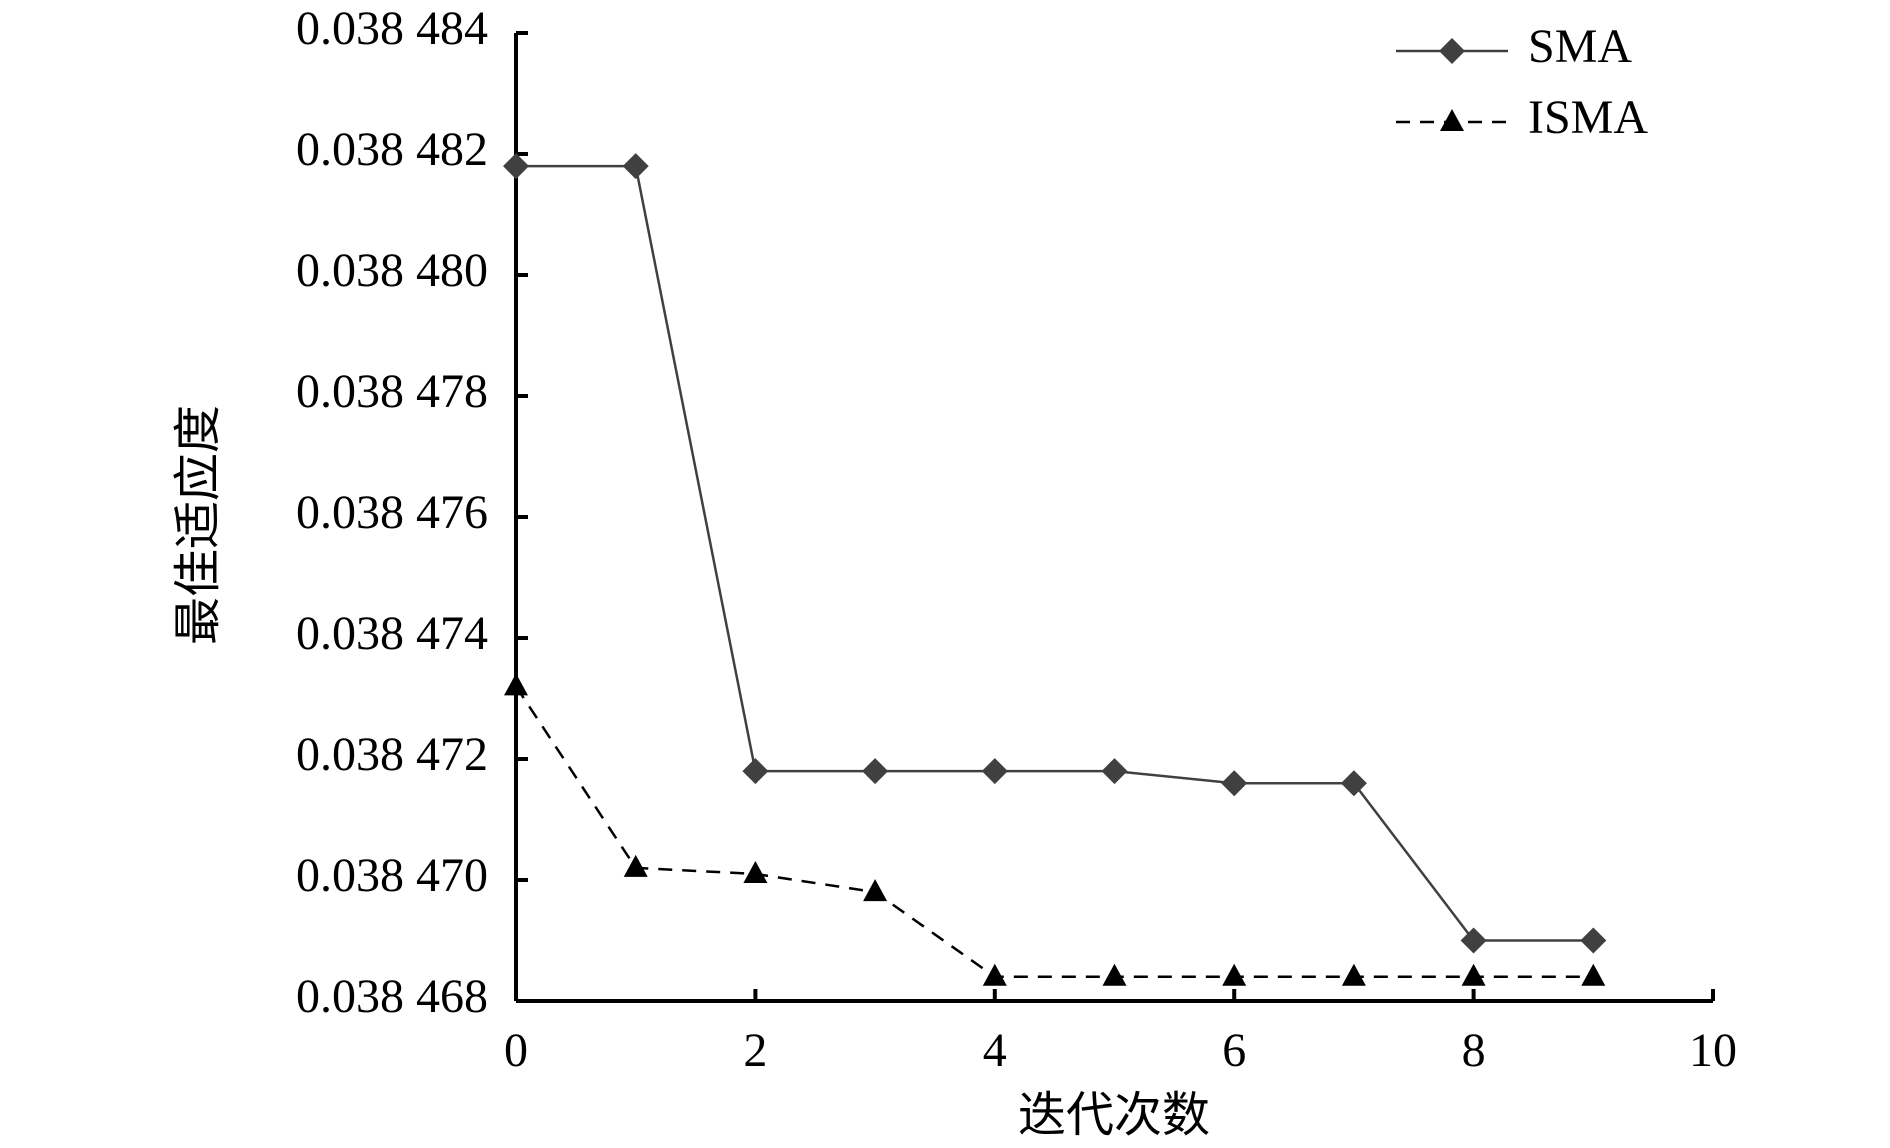 This screenshot has height=1148, width=1890. What do you see at coordinates (1474, 1050) in the screenshot?
I see `x-tick-label: 8` at bounding box center [1474, 1050].